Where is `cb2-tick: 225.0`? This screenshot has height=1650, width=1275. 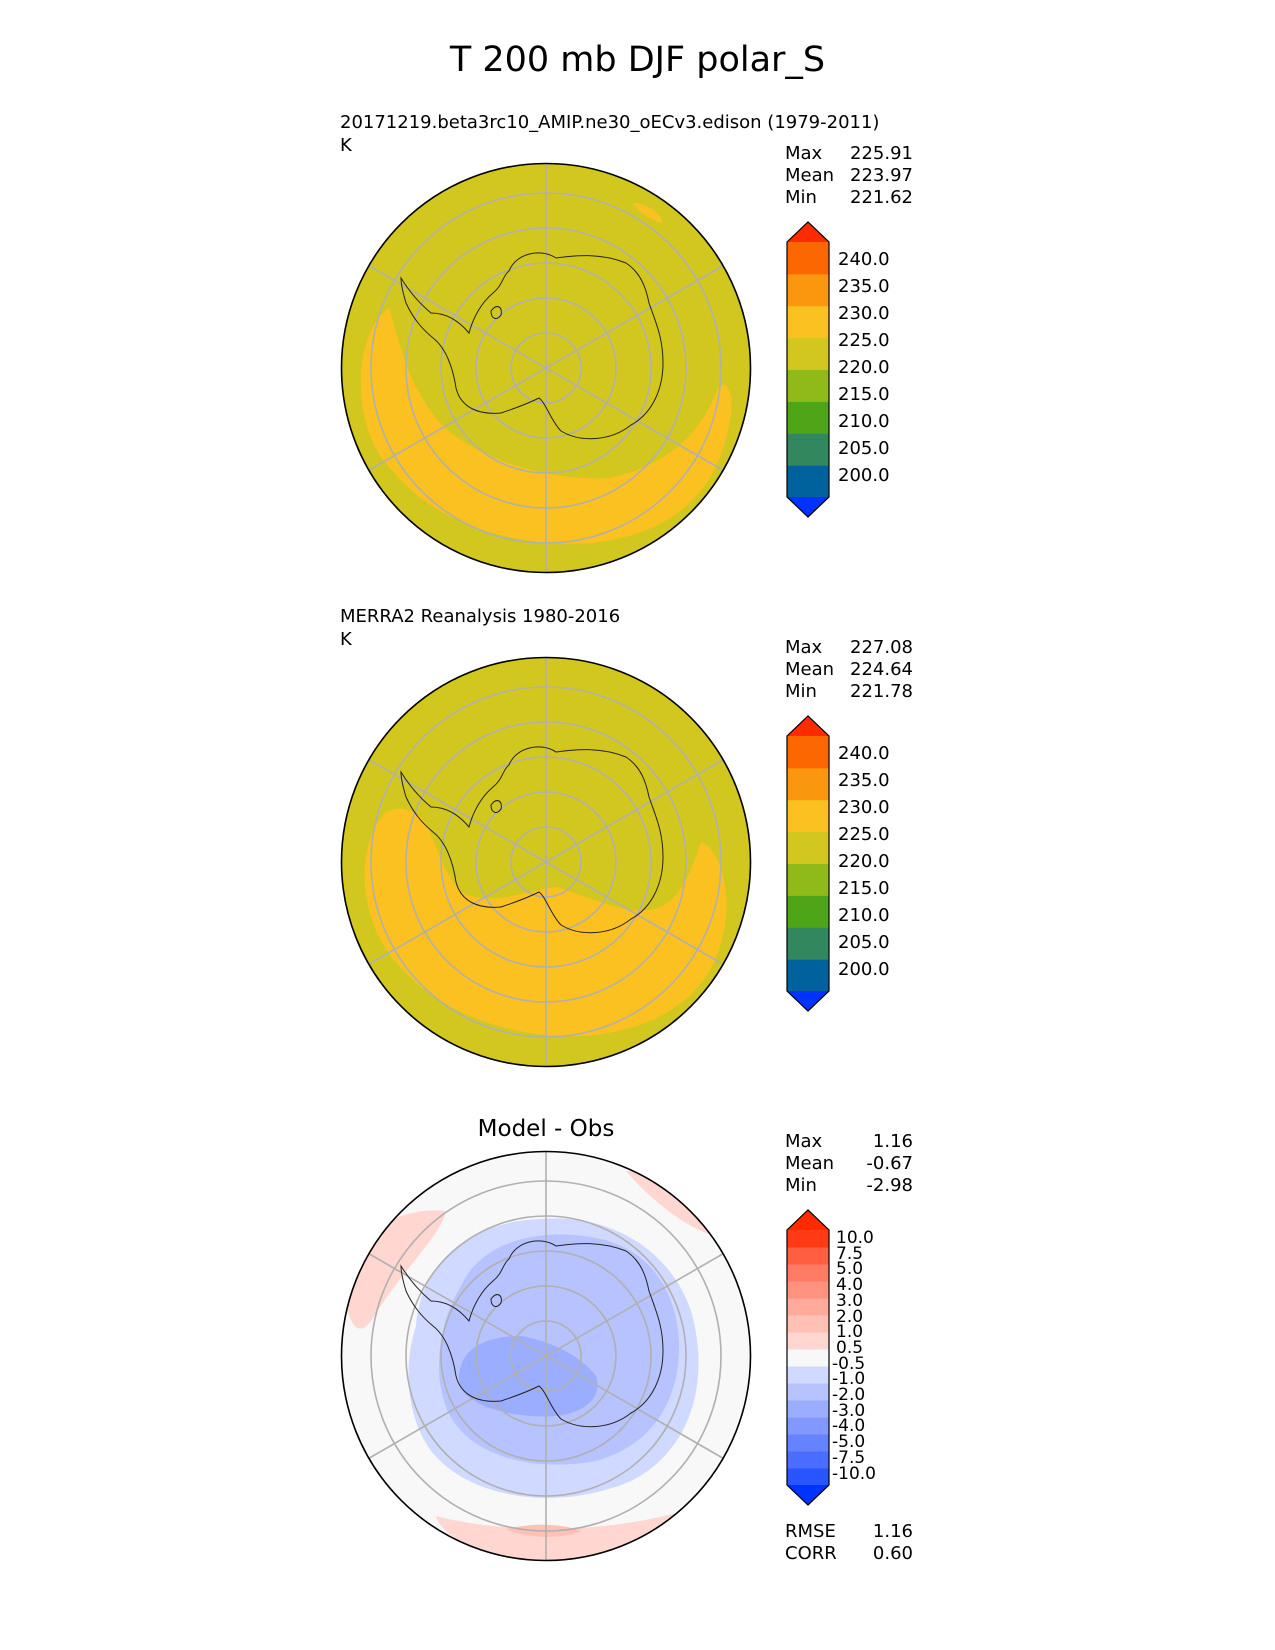
cb2-tick: 225.0 is located at coordinates (864, 834).